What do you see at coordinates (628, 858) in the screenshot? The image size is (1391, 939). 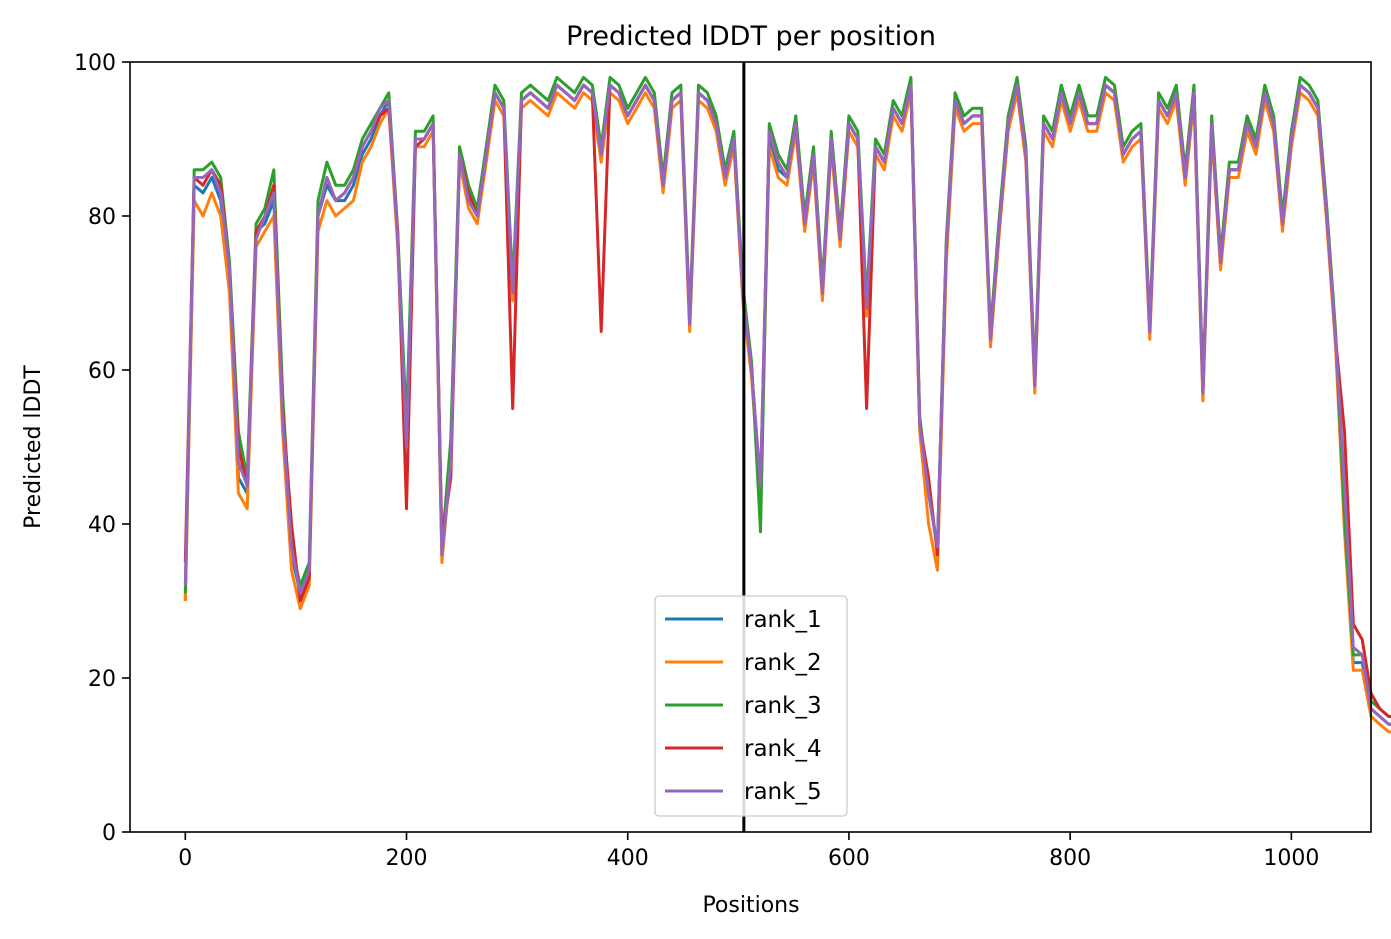 I see `x-tick-label: 400` at bounding box center [628, 858].